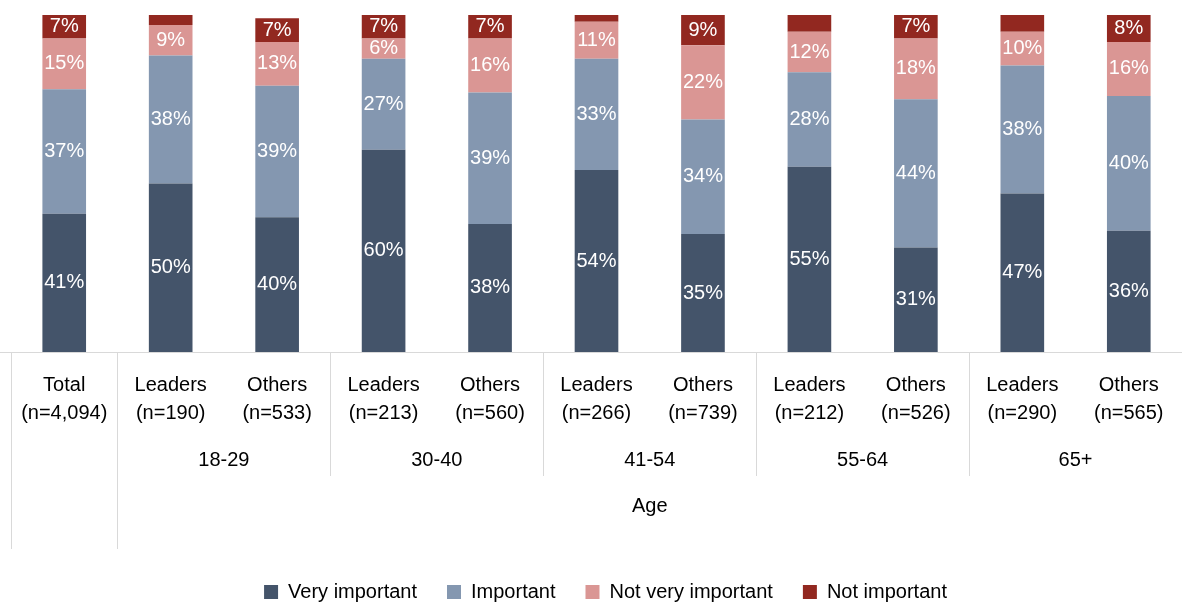  I want to click on data-label: 50%, so click(170, 266).